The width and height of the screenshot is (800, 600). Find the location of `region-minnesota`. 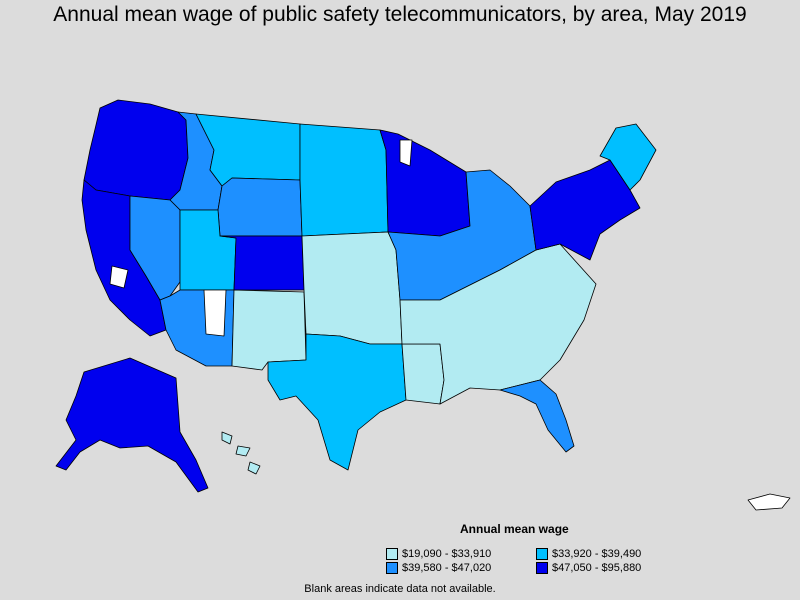

region-minnesota is located at coordinates (425, 183).